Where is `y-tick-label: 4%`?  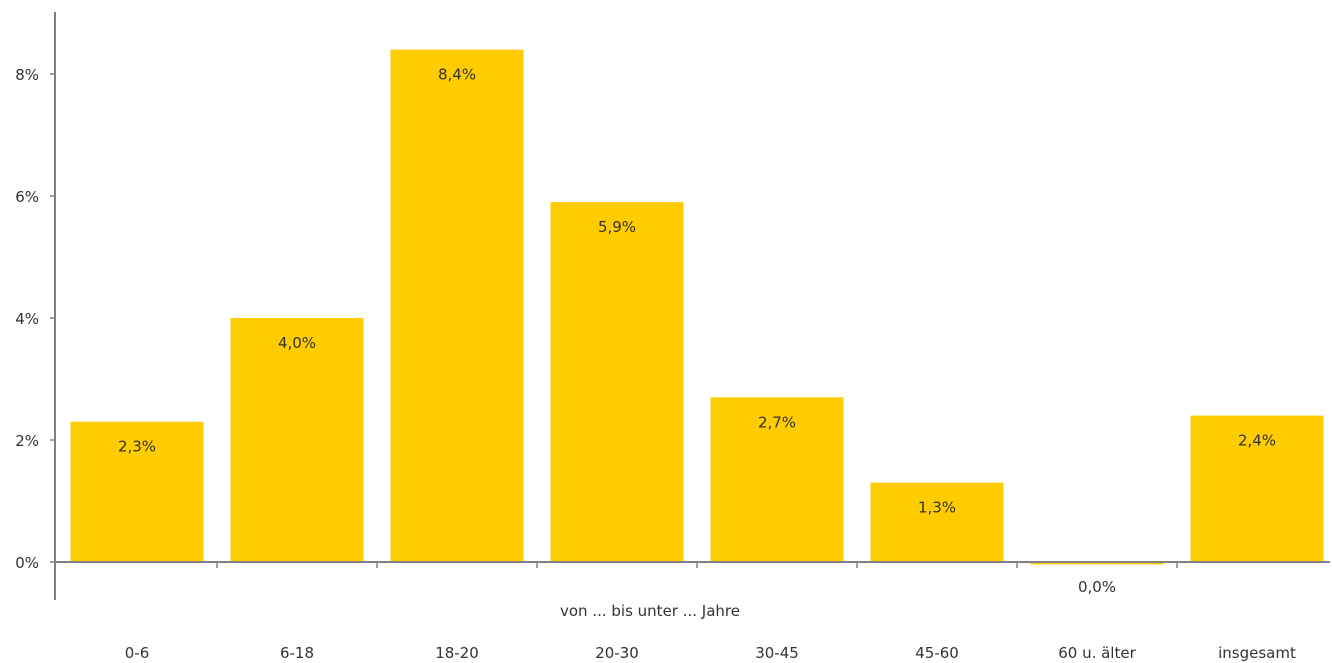
y-tick-label: 4% is located at coordinates (27, 319).